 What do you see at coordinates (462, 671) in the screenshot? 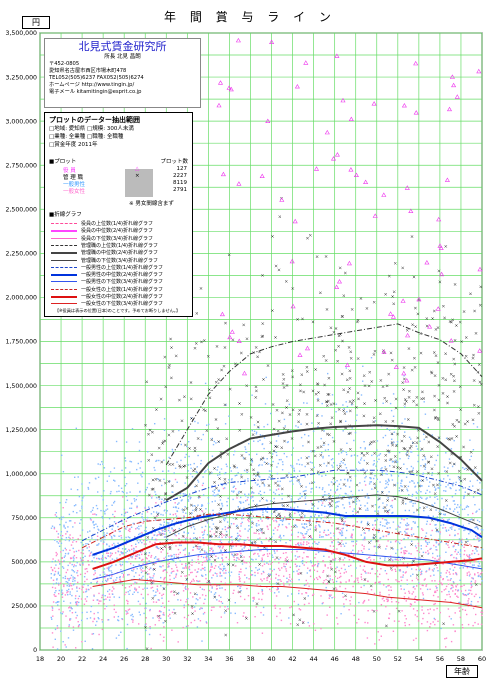
I see `x-axis-unit: 年齢` at bounding box center [462, 671].